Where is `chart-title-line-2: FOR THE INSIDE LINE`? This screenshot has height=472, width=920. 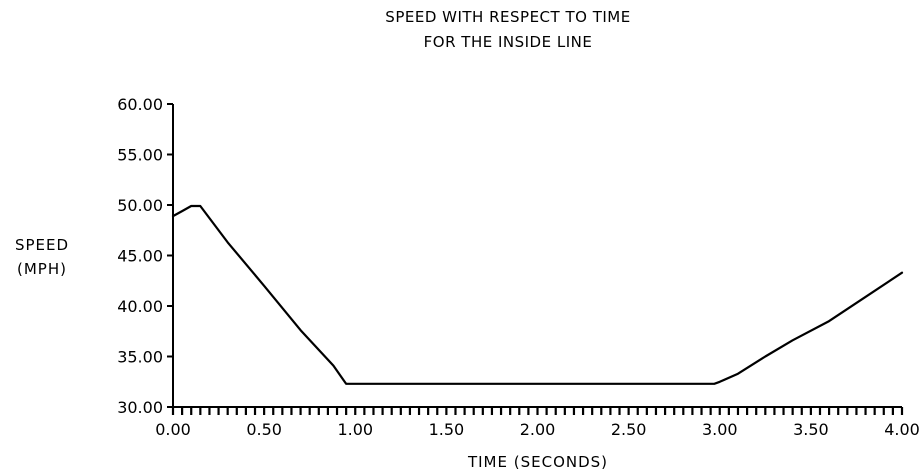 chart-title-line-2: FOR THE INSIDE LINE is located at coordinates (508, 42).